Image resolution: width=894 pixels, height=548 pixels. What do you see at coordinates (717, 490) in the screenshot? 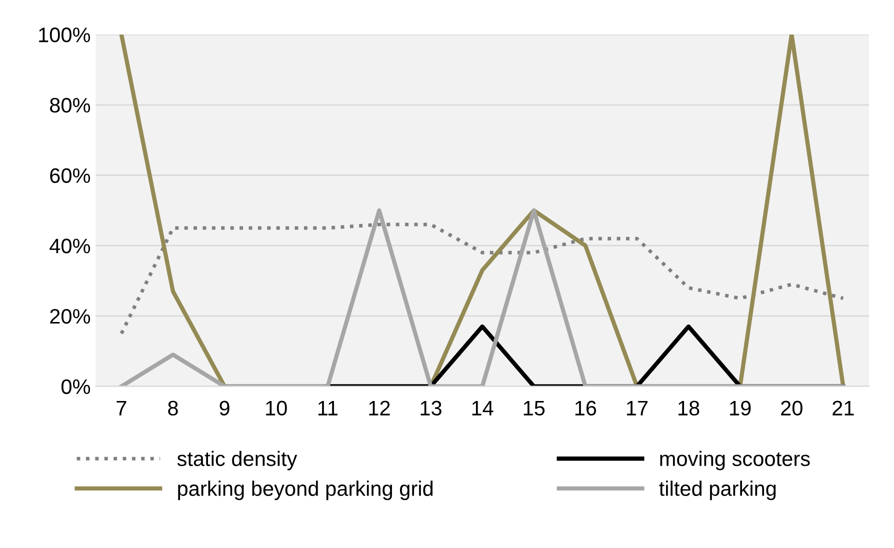
I see `legend-label: tilted parking` at bounding box center [717, 490].